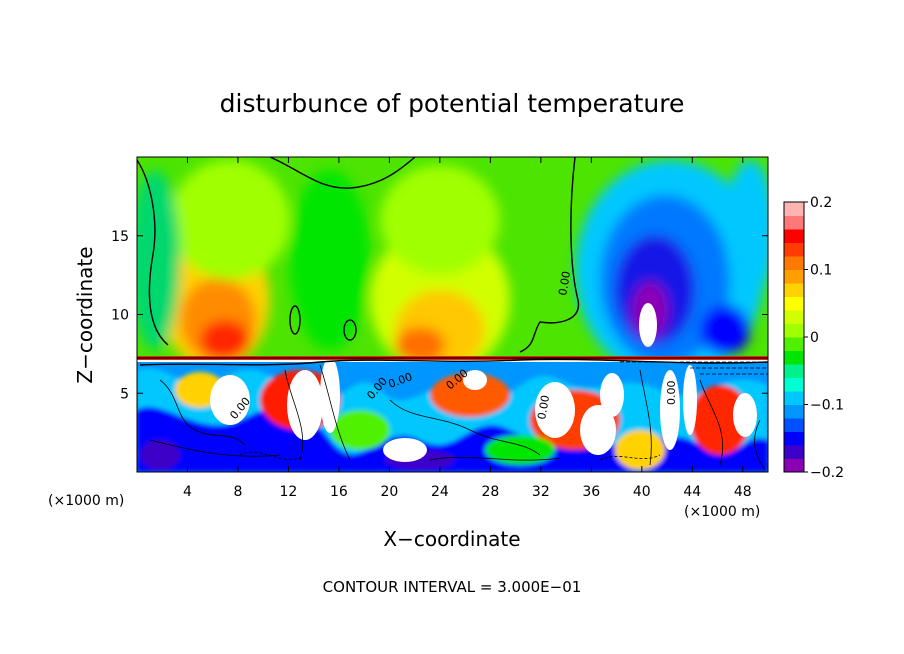 The image size is (904, 654). What do you see at coordinates (692, 492) in the screenshot?
I see `x-tick-label: 44` at bounding box center [692, 492].